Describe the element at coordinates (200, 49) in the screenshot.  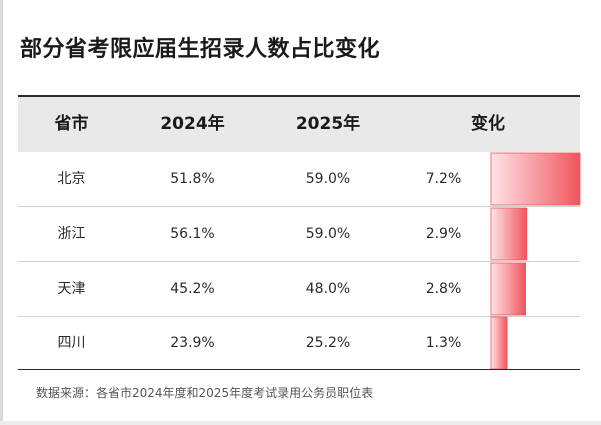
I see `chart-title: 部分省考限应届生招录人数占比变化` at that location.